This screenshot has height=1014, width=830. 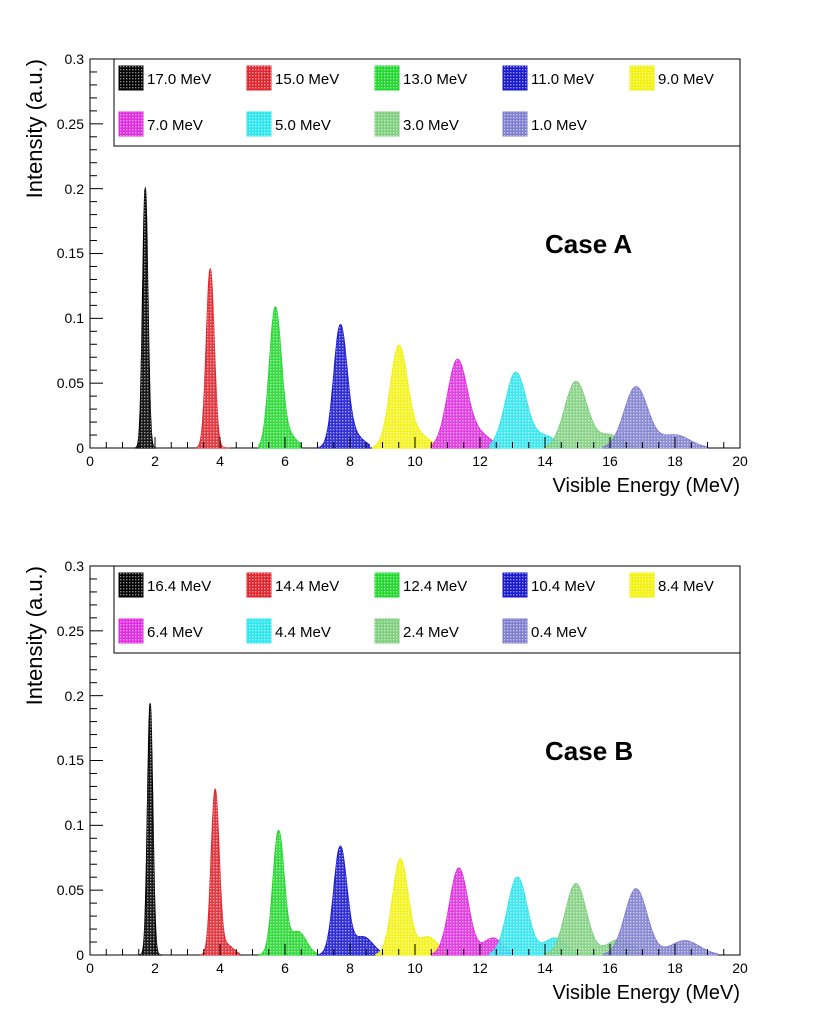 I want to click on legend-entry: 12.4 MeV, so click(x=420, y=585).